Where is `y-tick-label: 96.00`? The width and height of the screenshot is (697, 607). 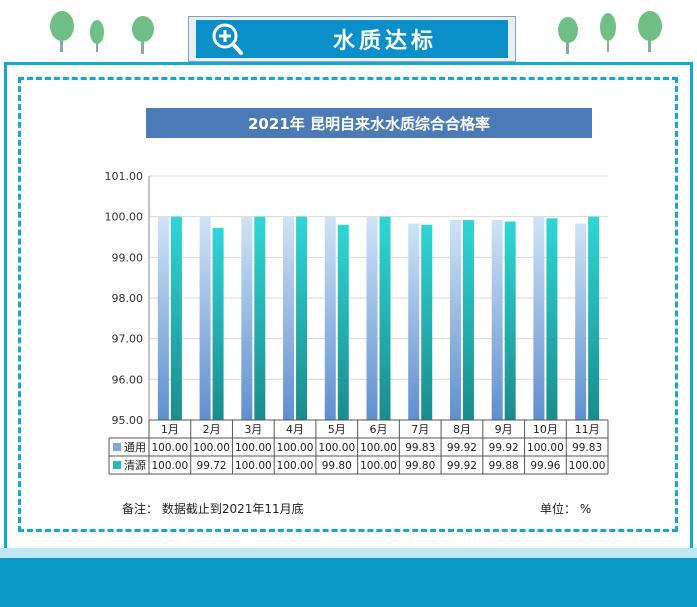
y-tick-label: 96.00 is located at coordinates (128, 379).